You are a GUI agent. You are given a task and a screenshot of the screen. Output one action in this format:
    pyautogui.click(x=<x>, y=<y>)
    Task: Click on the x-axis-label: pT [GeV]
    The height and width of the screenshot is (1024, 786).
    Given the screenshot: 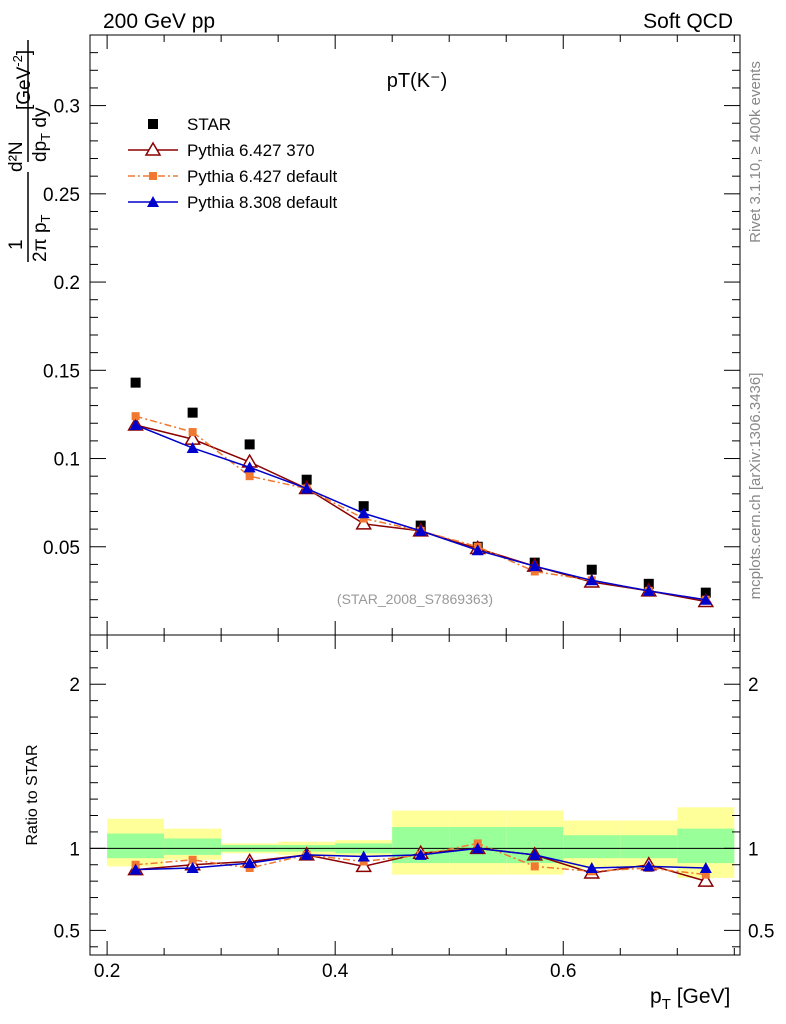 What is the action you would take?
    pyautogui.click(x=690, y=999)
    